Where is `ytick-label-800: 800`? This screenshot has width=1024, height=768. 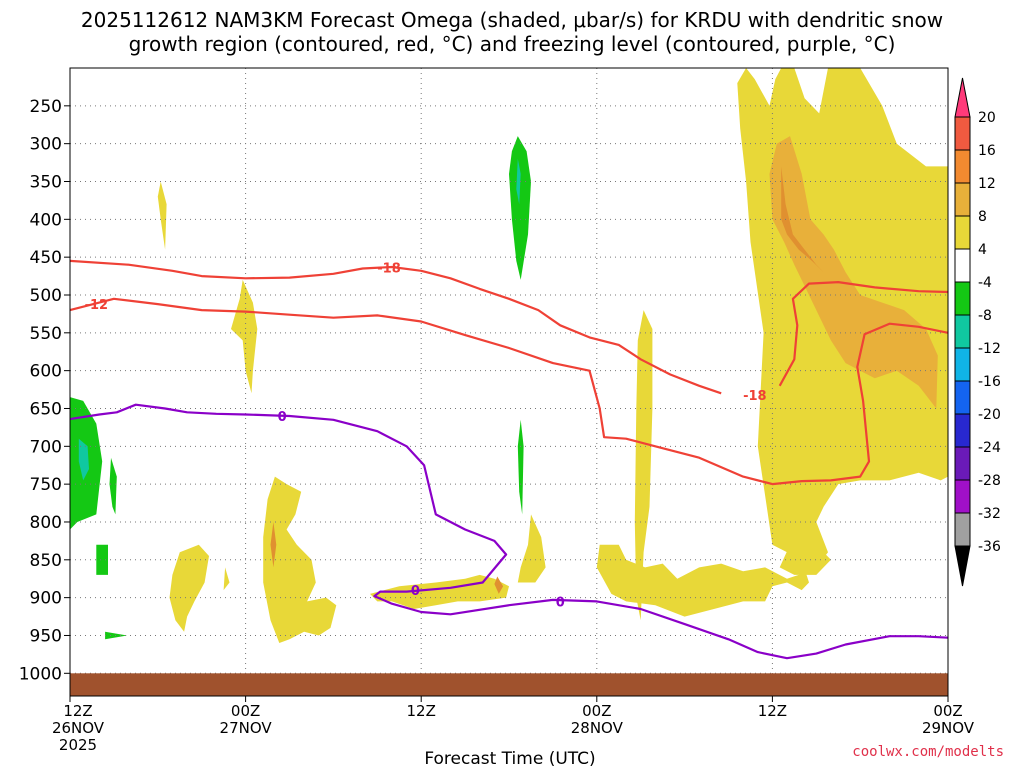 ytick-label-800: 800 is located at coordinates (46, 523).